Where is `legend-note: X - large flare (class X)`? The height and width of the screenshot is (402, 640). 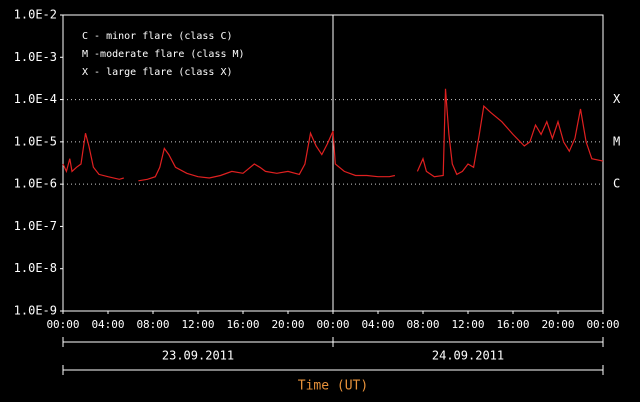 legend-note: X - large flare (class X) is located at coordinates (157, 72).